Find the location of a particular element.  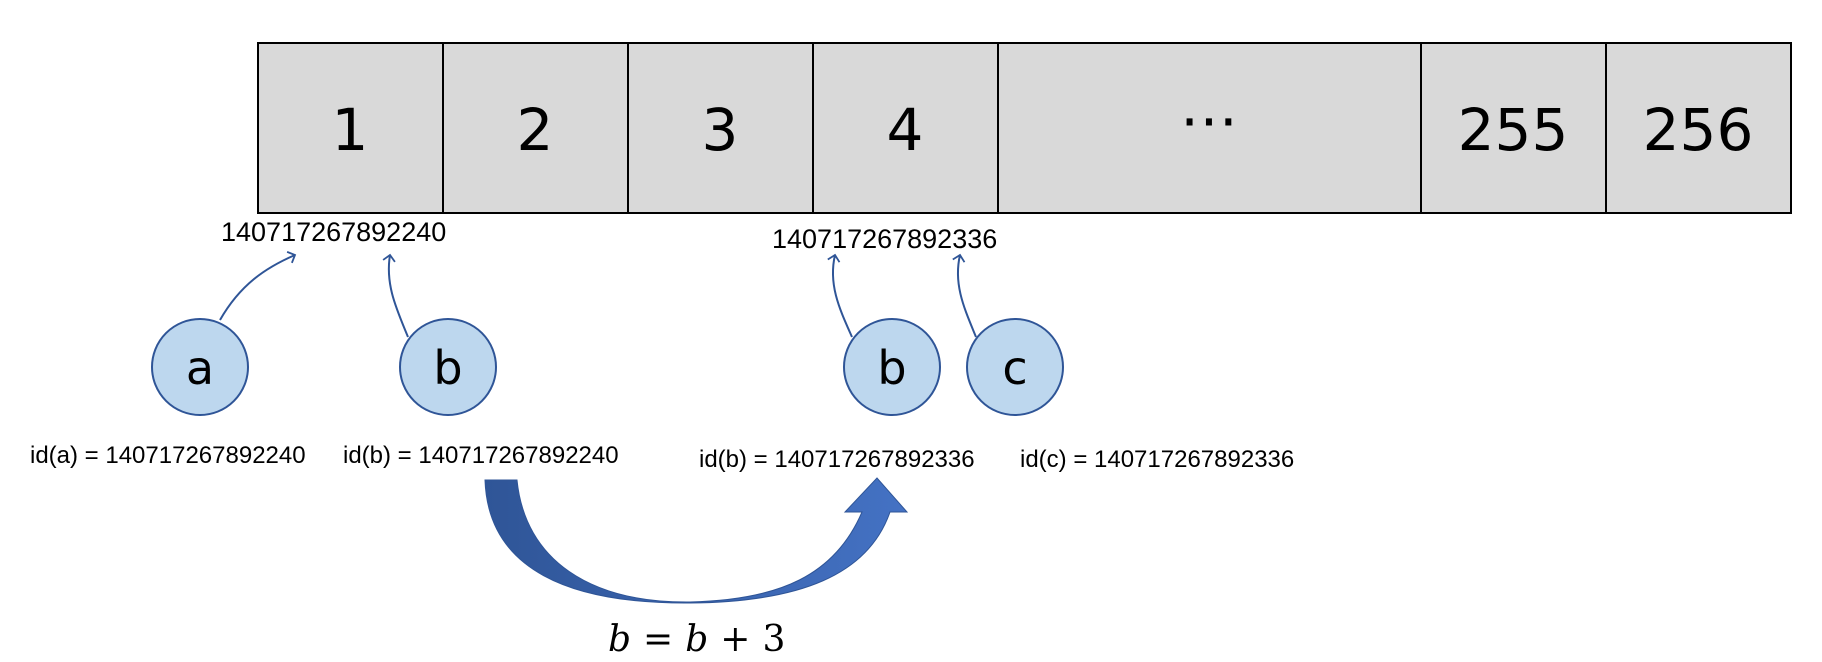

address-label-cell-1: 140717267892240 is located at coordinates (333, 232).